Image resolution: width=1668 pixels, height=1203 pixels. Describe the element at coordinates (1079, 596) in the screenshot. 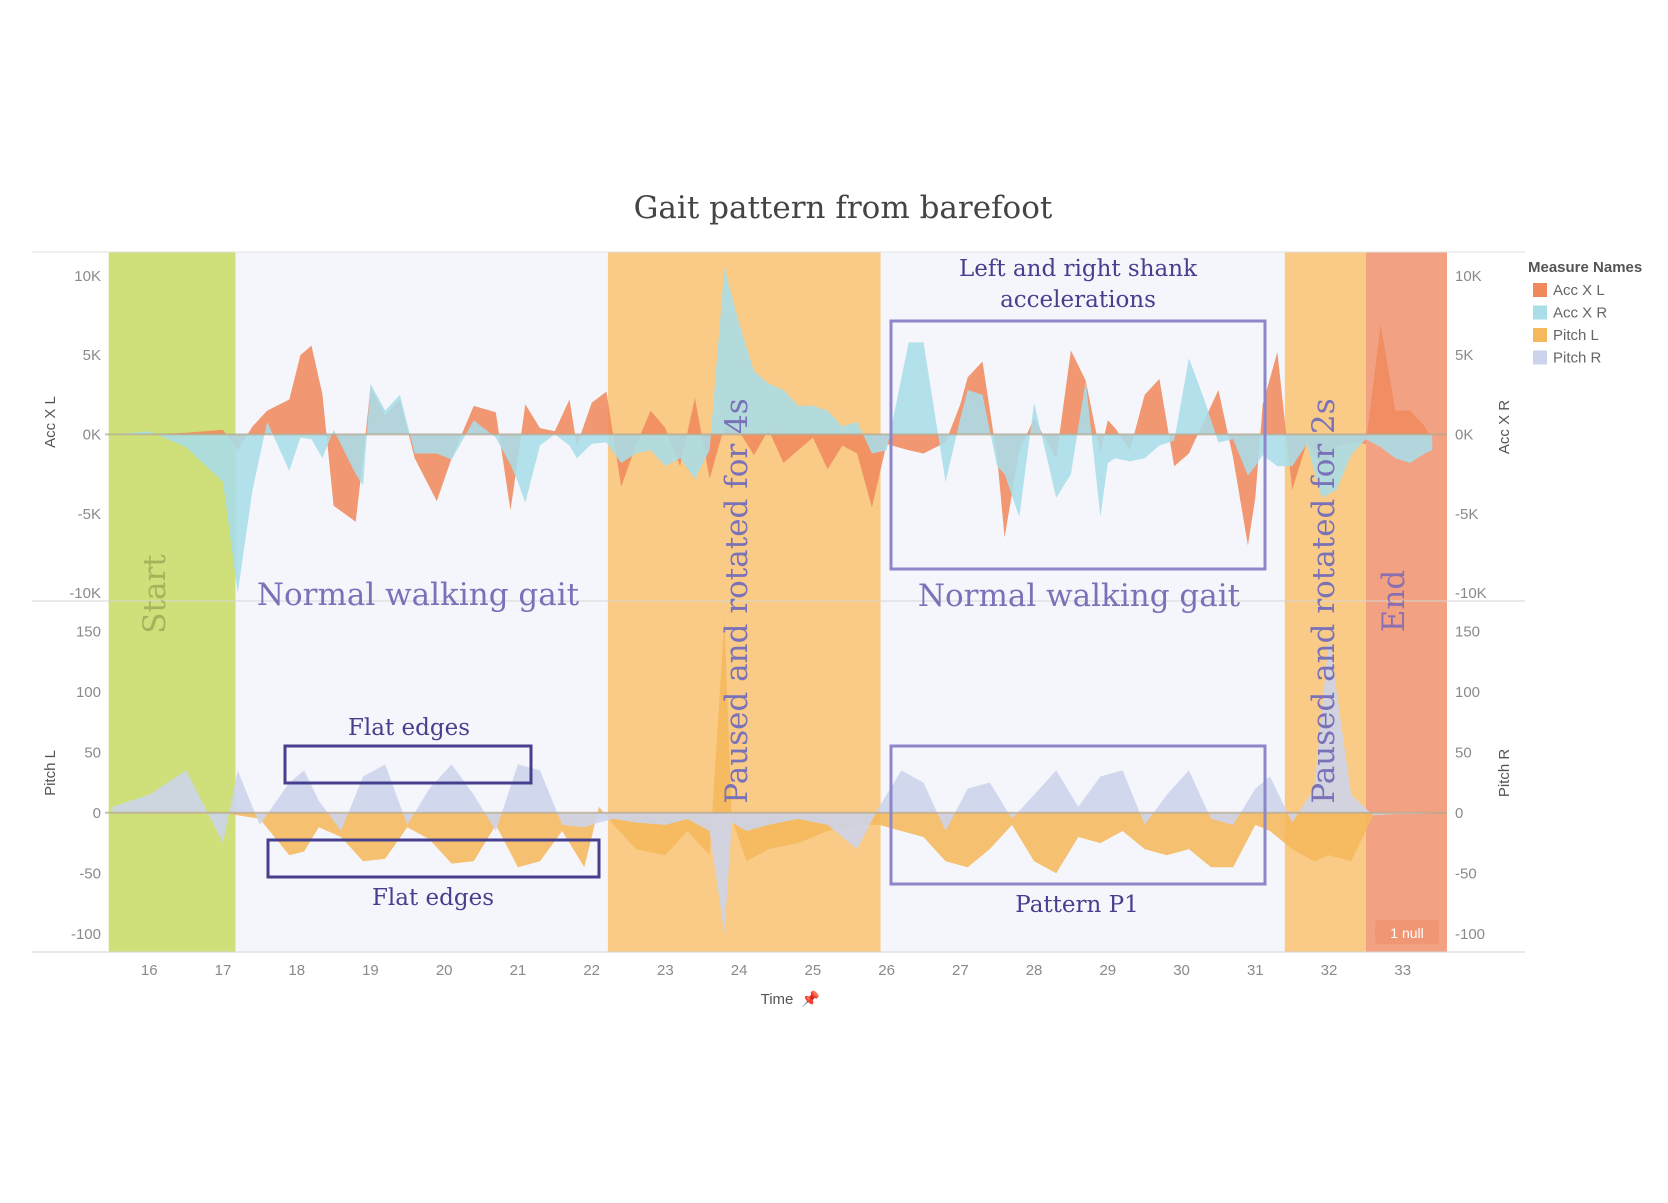

I see `phase-label-3: Normal walking gait` at that location.